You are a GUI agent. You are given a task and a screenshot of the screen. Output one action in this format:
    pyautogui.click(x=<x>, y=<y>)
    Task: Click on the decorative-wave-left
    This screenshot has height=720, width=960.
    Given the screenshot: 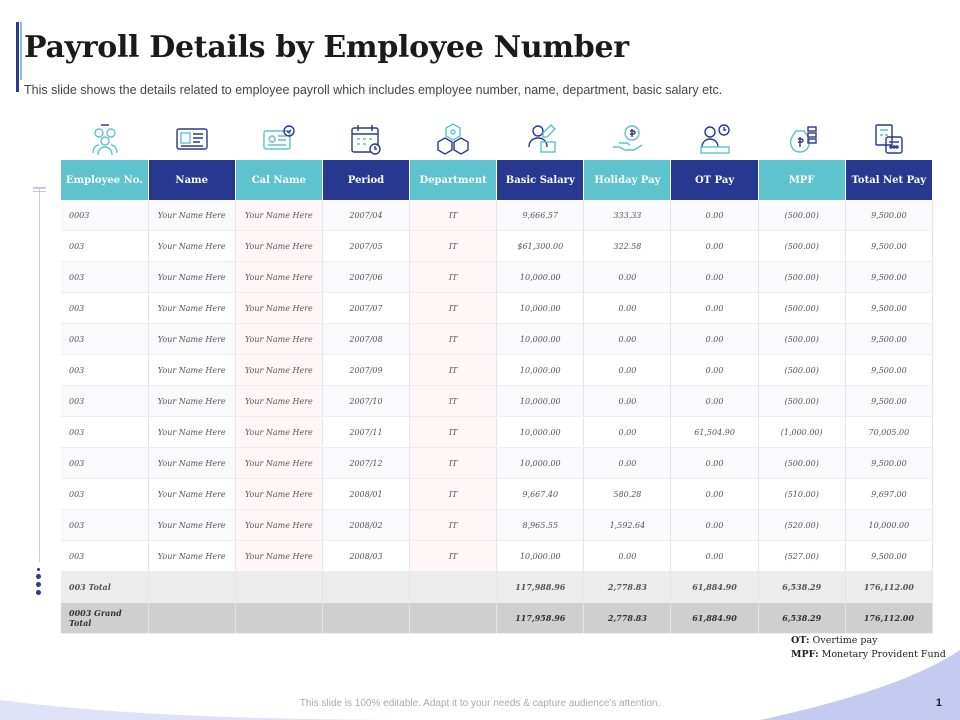 What is the action you would take?
    pyautogui.click(x=210, y=710)
    